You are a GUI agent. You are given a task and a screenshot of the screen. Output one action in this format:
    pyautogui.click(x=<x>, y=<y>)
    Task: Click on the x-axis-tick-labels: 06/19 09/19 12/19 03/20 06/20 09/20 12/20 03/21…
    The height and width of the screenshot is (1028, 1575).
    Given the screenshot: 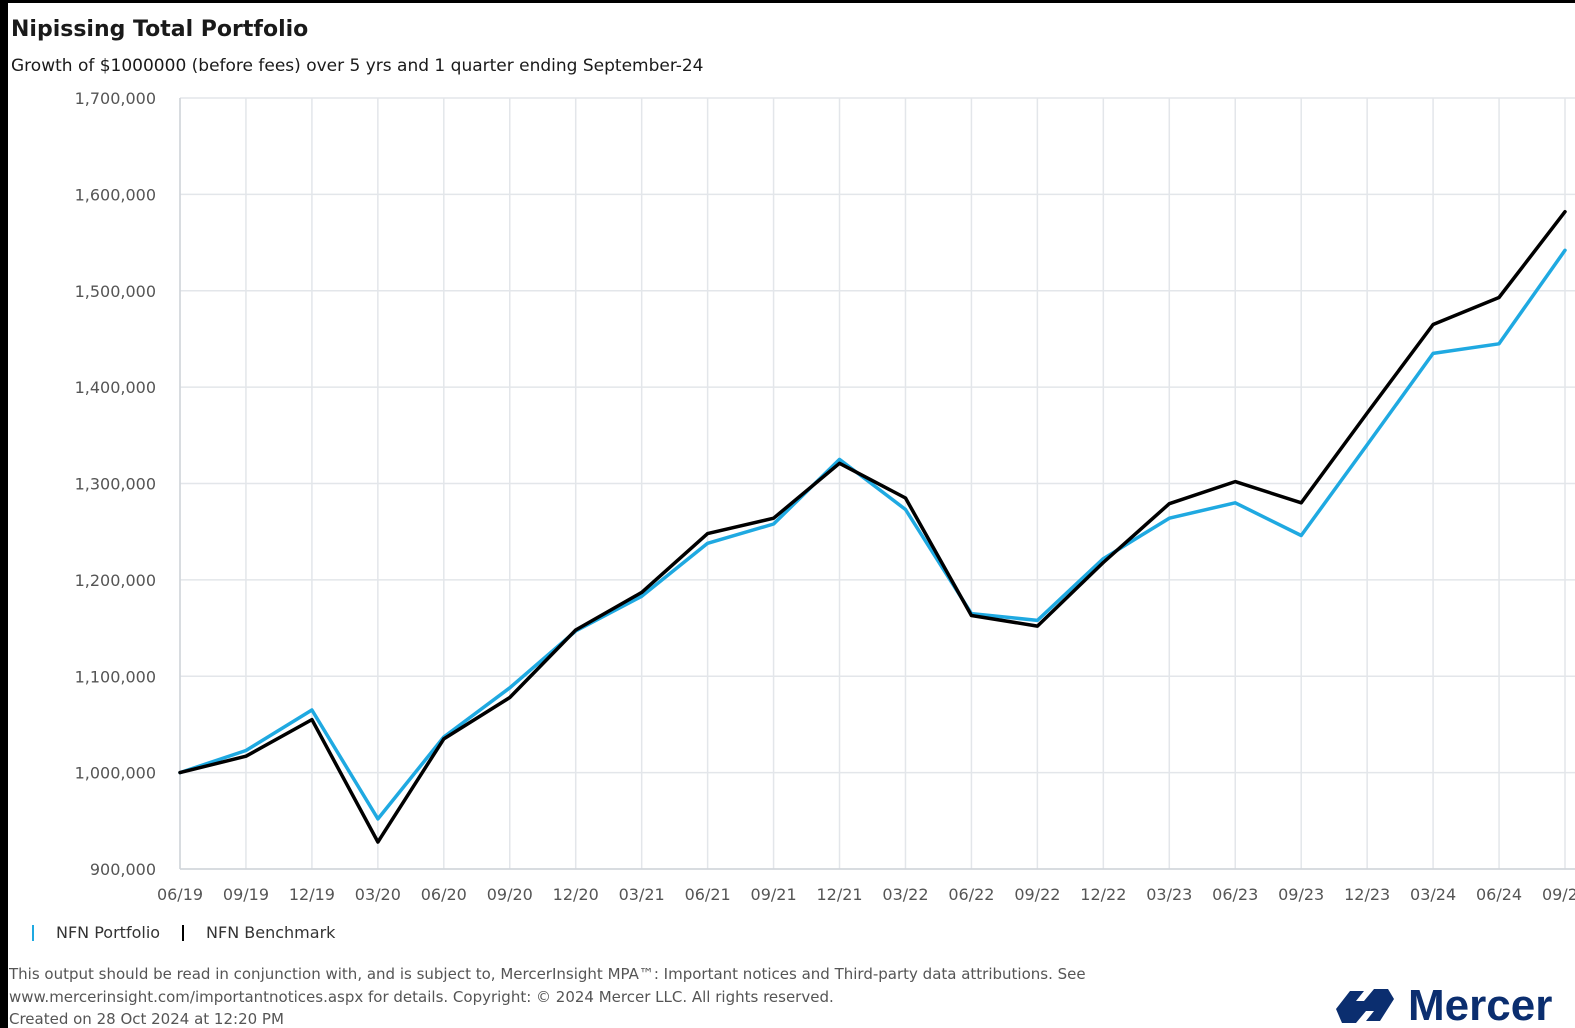 What is the action you would take?
    pyautogui.click(x=866, y=894)
    